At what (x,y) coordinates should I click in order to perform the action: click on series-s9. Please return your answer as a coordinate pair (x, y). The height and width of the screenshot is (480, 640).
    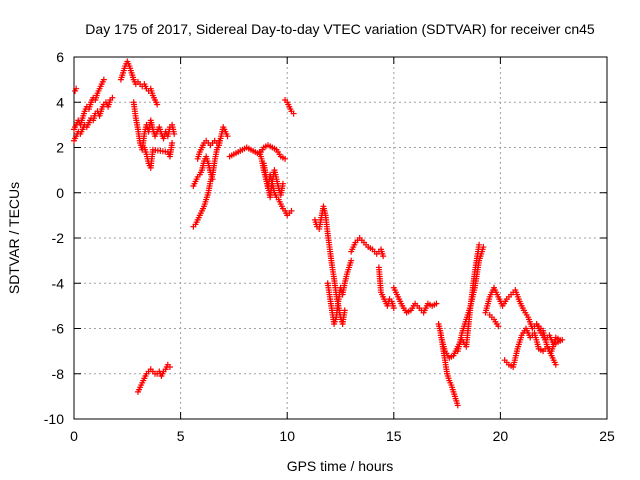
    Looking at the image, I should click on (203, 171).